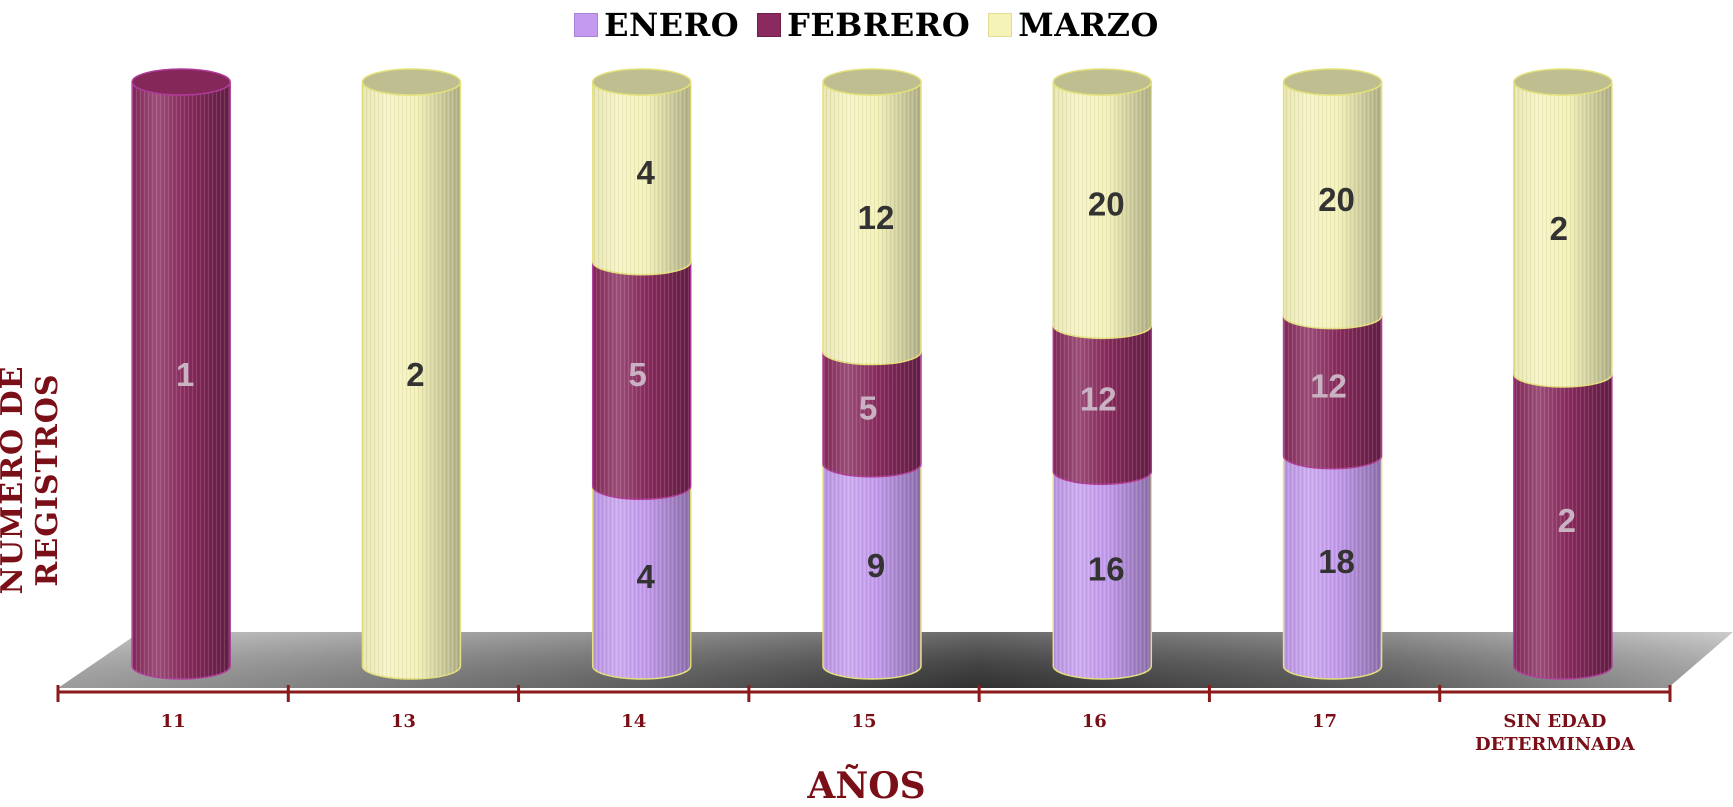  I want to click on x-tick-label: 11, so click(173, 721).